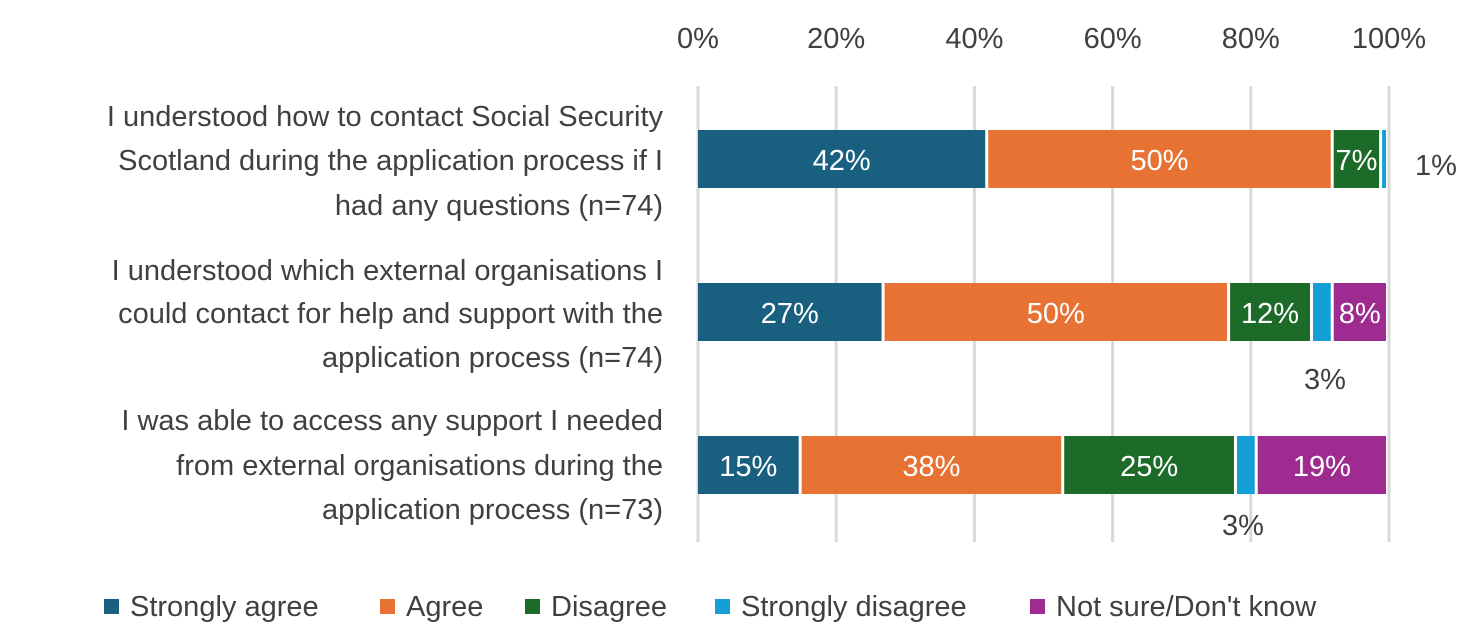 This screenshot has width=1462, height=638. What do you see at coordinates (1436, 166) in the screenshot?
I see `data-label: 1%` at bounding box center [1436, 166].